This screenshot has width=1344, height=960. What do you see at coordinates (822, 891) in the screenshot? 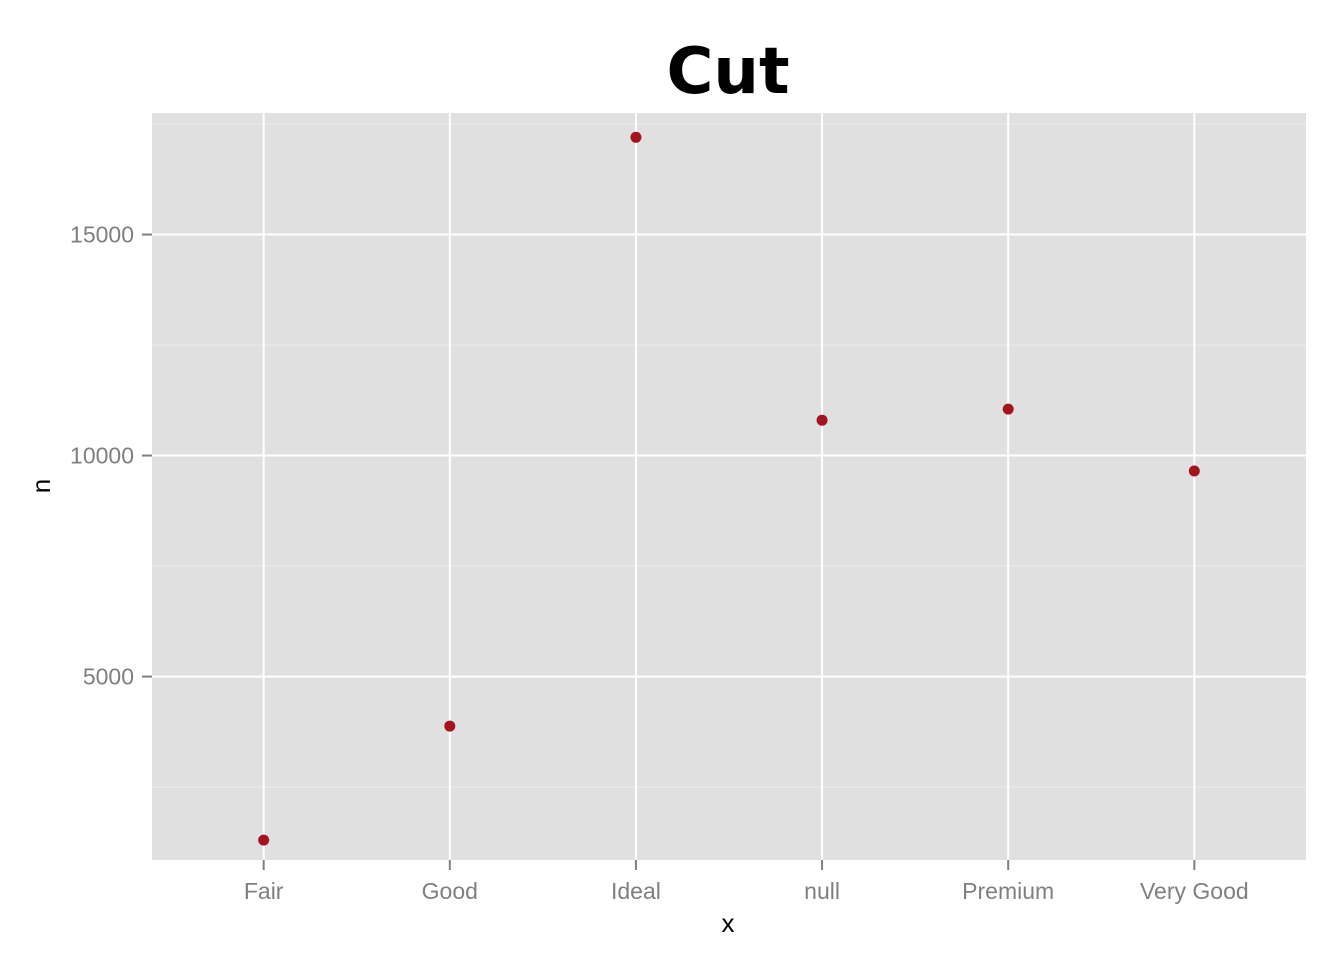
I see `x-tick-label: null` at bounding box center [822, 891].